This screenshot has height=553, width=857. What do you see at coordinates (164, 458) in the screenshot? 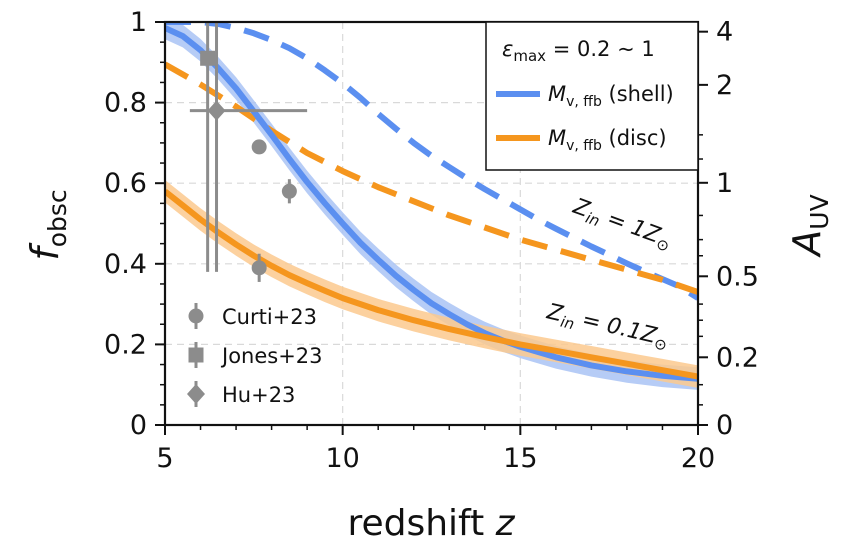
I see `x-tick-label: 5` at bounding box center [164, 458].